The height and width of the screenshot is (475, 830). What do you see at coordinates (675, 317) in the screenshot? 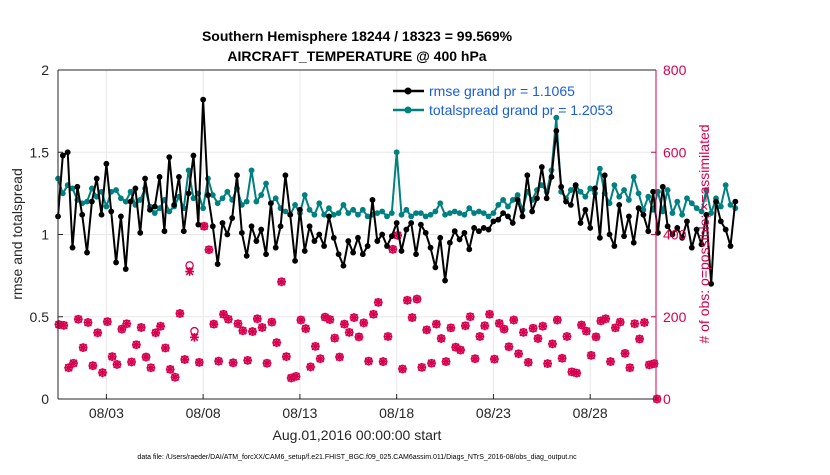
I see `y-right-tick-label: 200` at bounding box center [675, 317].